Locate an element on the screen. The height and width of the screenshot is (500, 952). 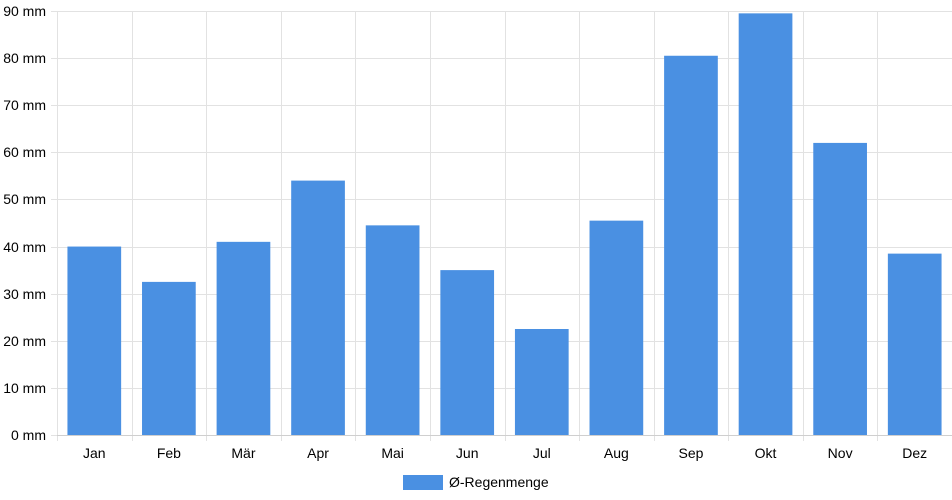
bar-dez is located at coordinates (914, 344).